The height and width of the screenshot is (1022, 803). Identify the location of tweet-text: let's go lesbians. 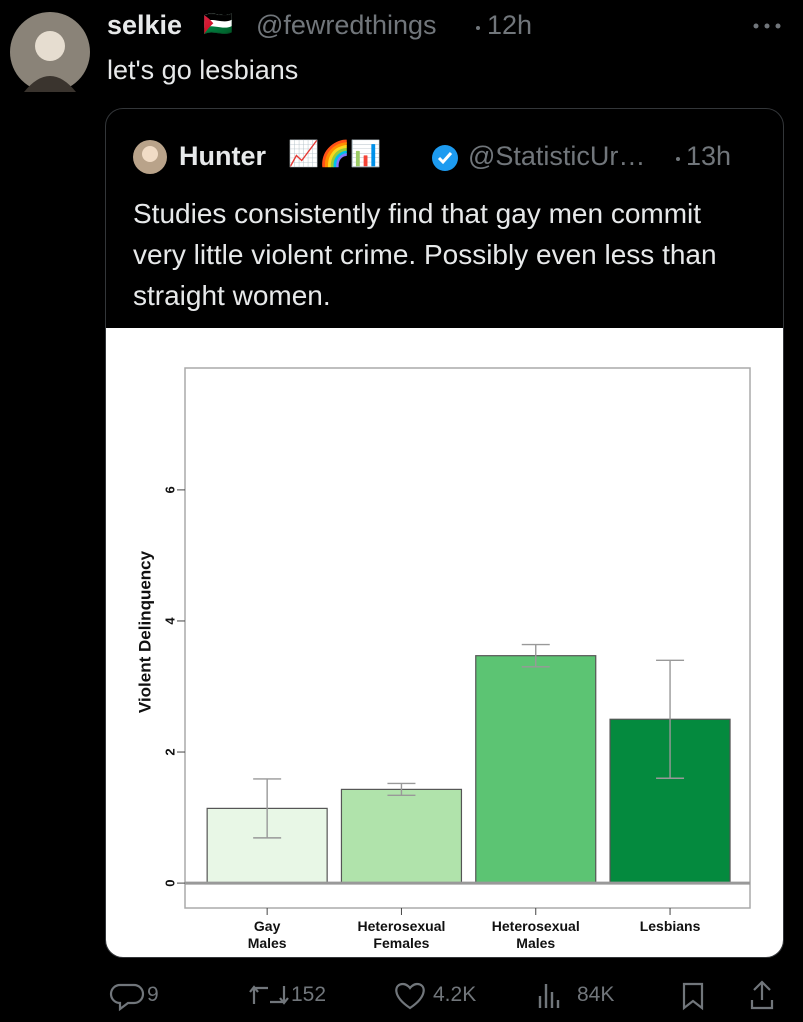
(203, 70).